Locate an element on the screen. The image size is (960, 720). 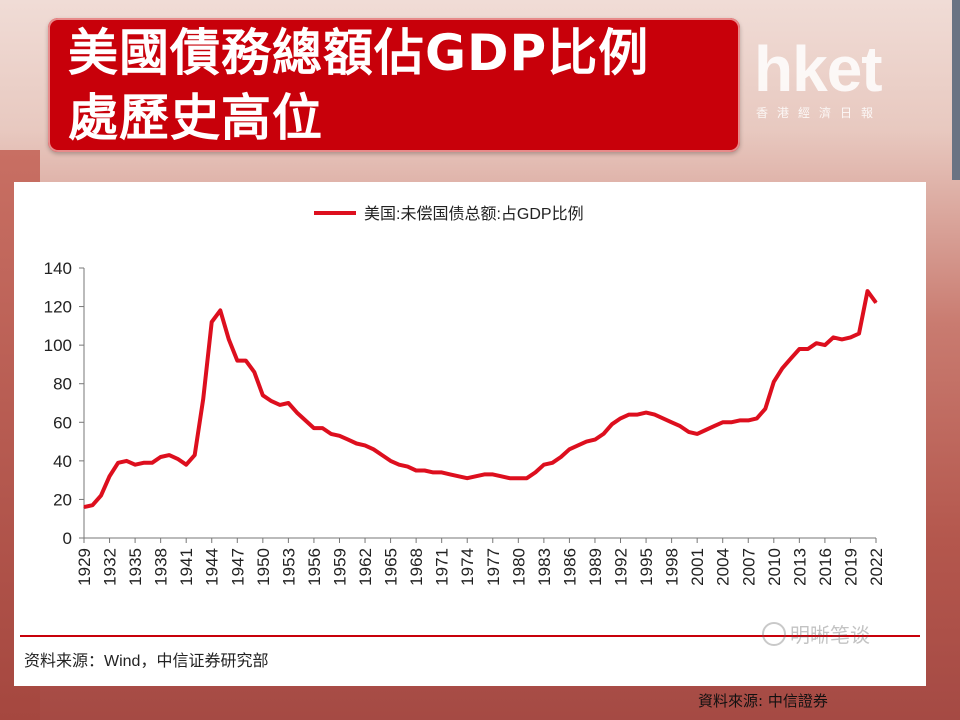
y-tick-label: 0 is located at coordinates (67, 538).